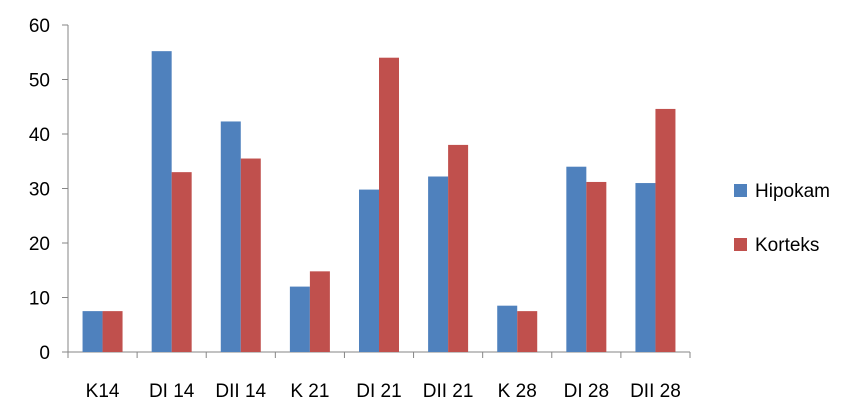 The width and height of the screenshot is (861, 407). What do you see at coordinates (309, 391) in the screenshot?
I see `x-tick-label: K 21` at bounding box center [309, 391].